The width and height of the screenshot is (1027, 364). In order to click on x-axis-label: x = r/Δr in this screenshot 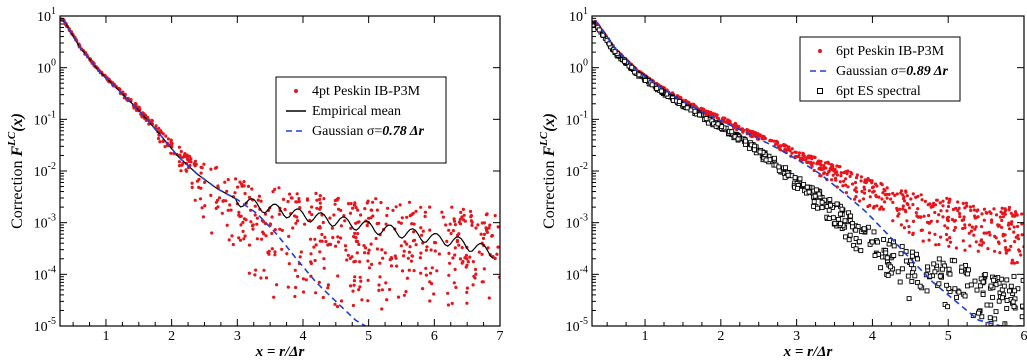, I will do `click(808, 352)`.